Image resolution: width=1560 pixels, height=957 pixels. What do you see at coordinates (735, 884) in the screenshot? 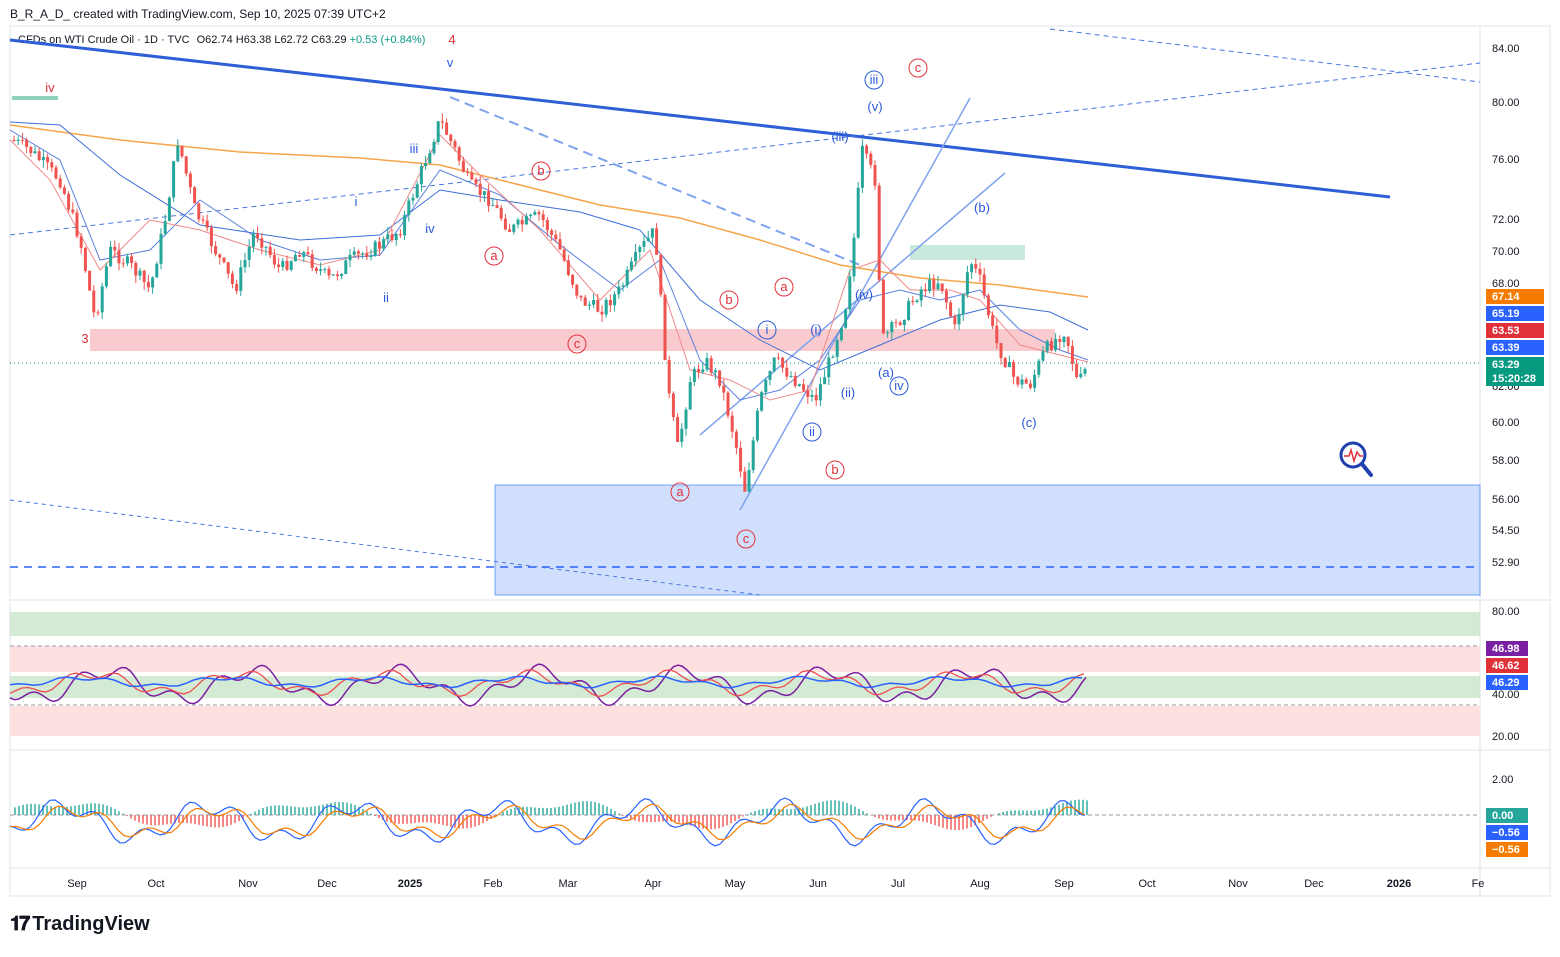
I see `time-tick-label: May` at bounding box center [735, 884].